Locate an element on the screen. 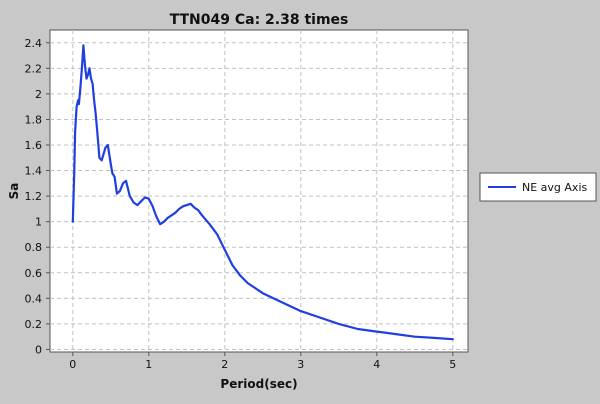  chart-title: TTN049 Ca: 2.38 times is located at coordinates (259, 20).